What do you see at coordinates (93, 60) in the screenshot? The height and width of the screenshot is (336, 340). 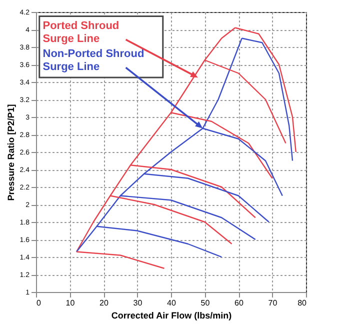 I see `annotation: Non-Ported Shroud Surge Line` at bounding box center [93, 60].